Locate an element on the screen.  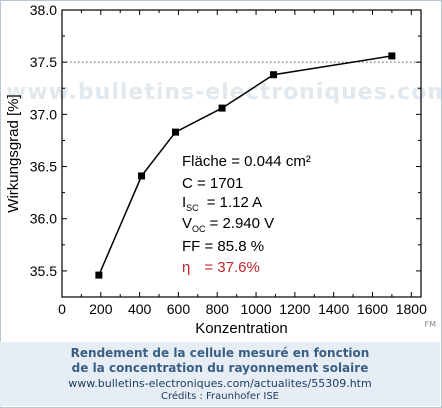
annotation-isc: ISC = 1.12 A is located at coordinates (222, 203).